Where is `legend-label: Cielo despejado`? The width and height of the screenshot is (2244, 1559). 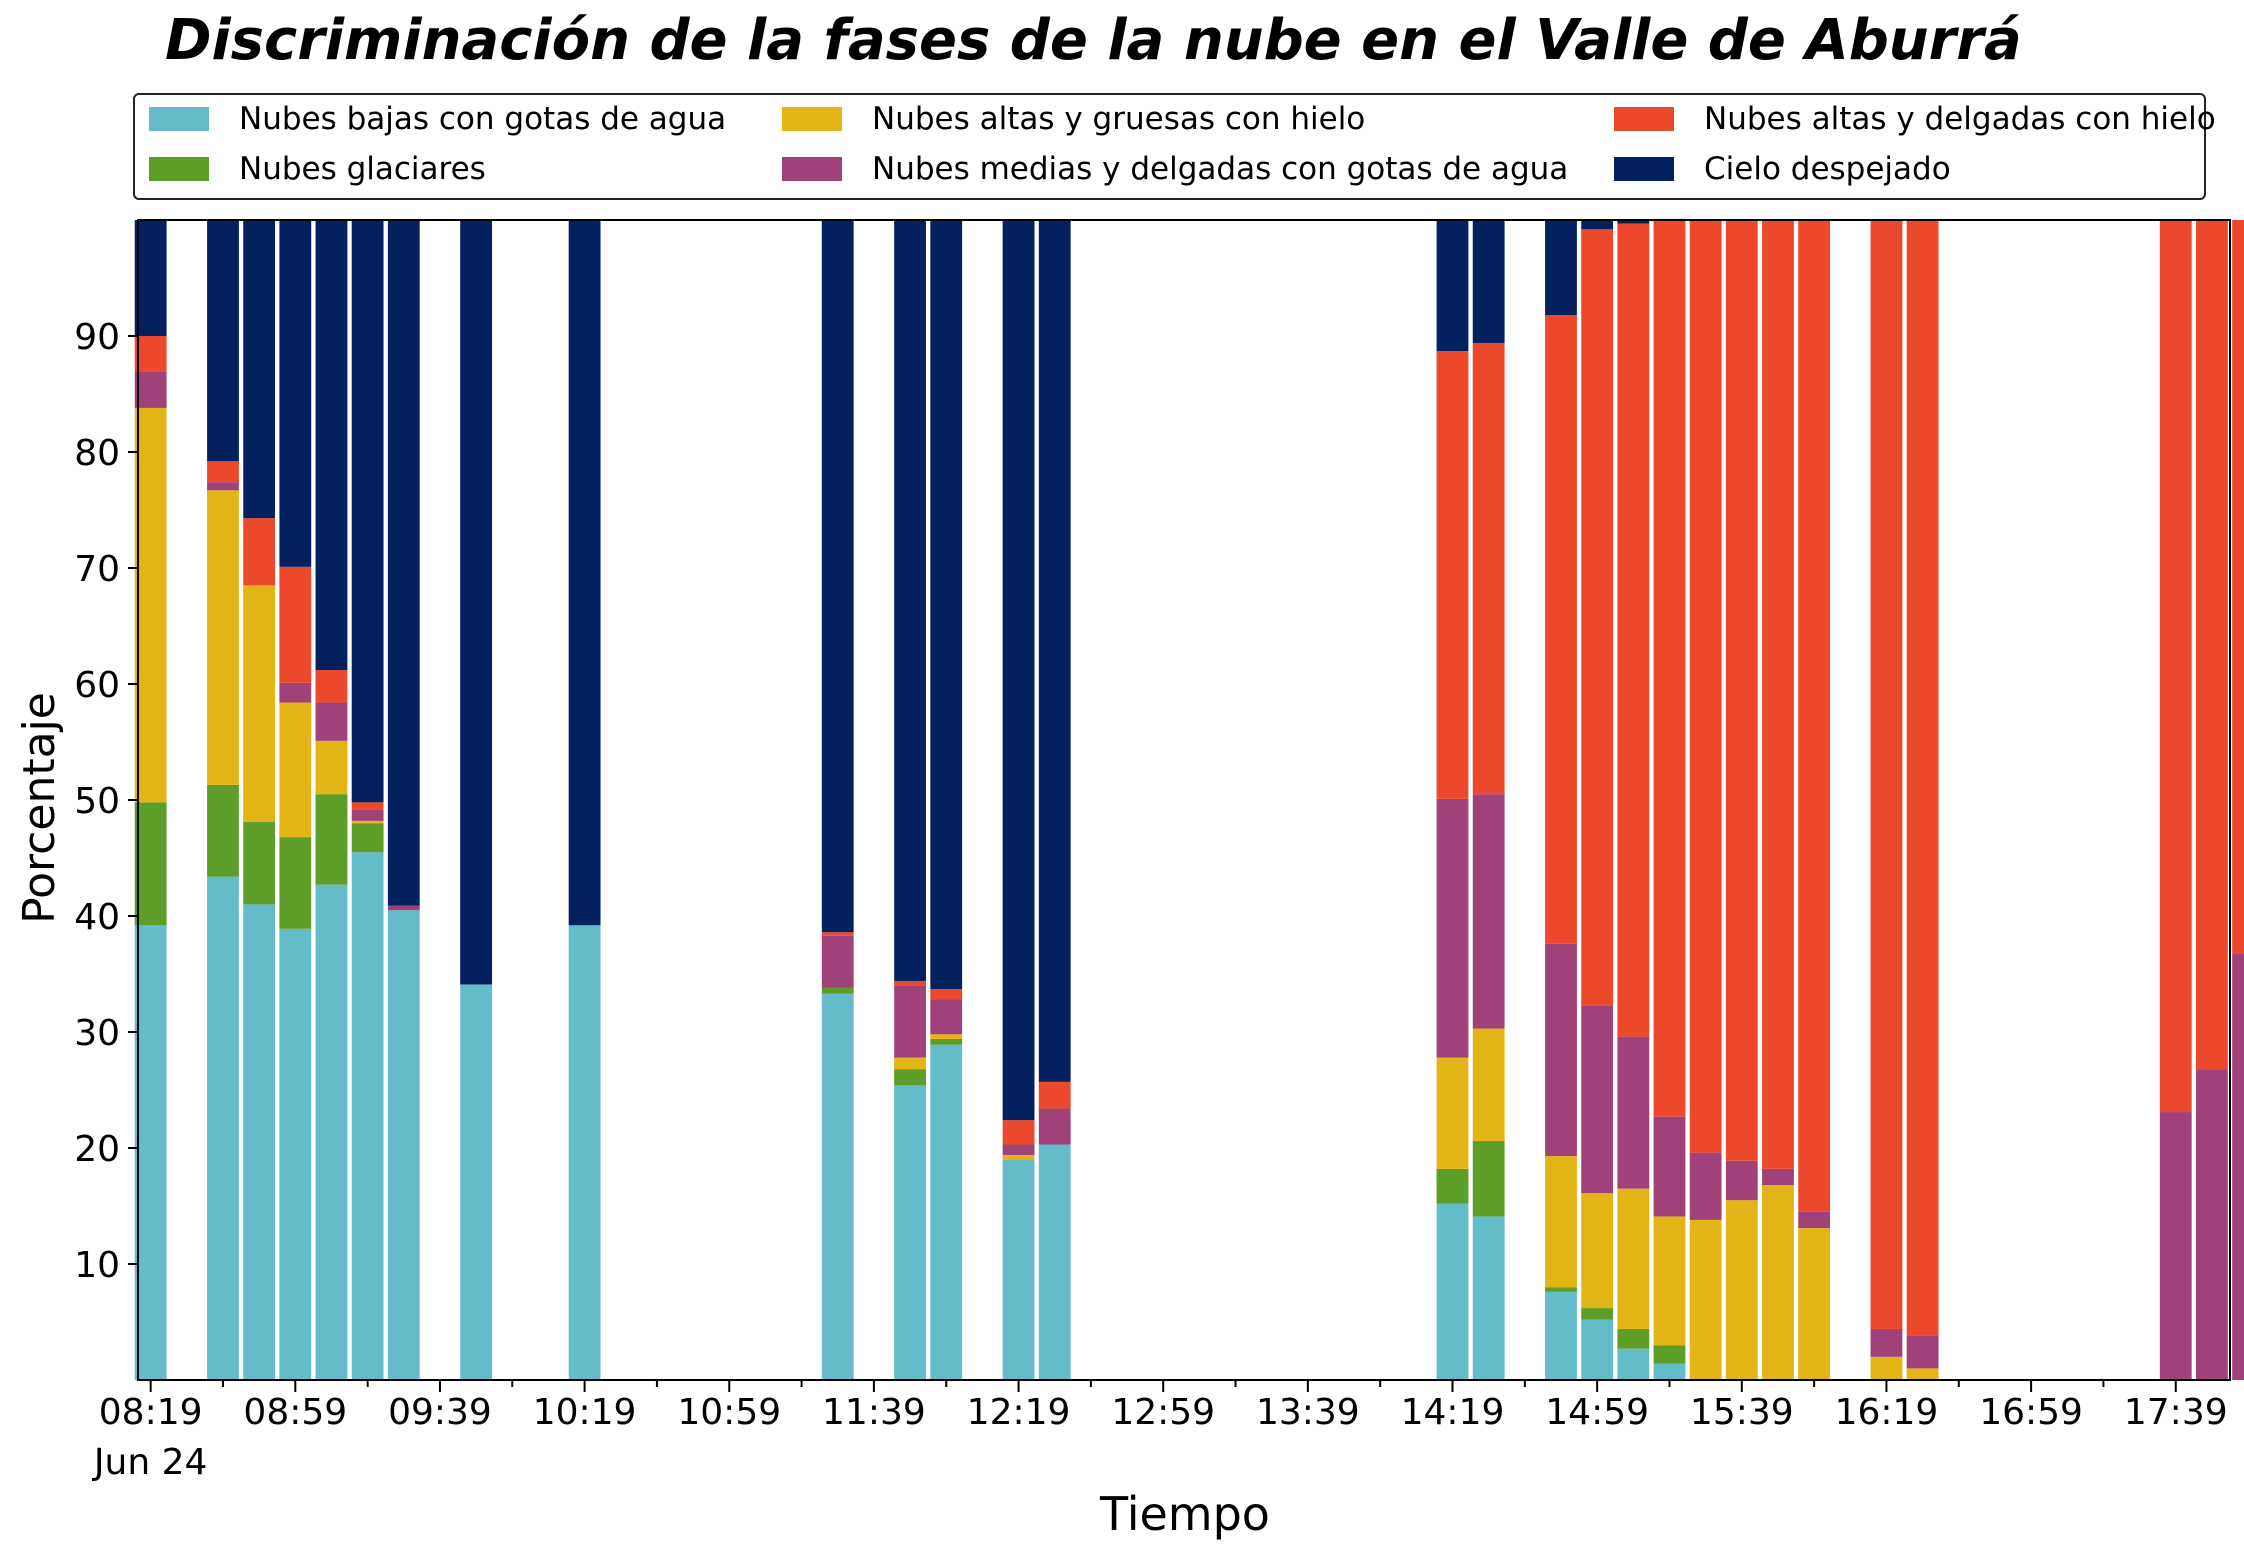
legend-label: Cielo despejado is located at coordinates (1827, 169).